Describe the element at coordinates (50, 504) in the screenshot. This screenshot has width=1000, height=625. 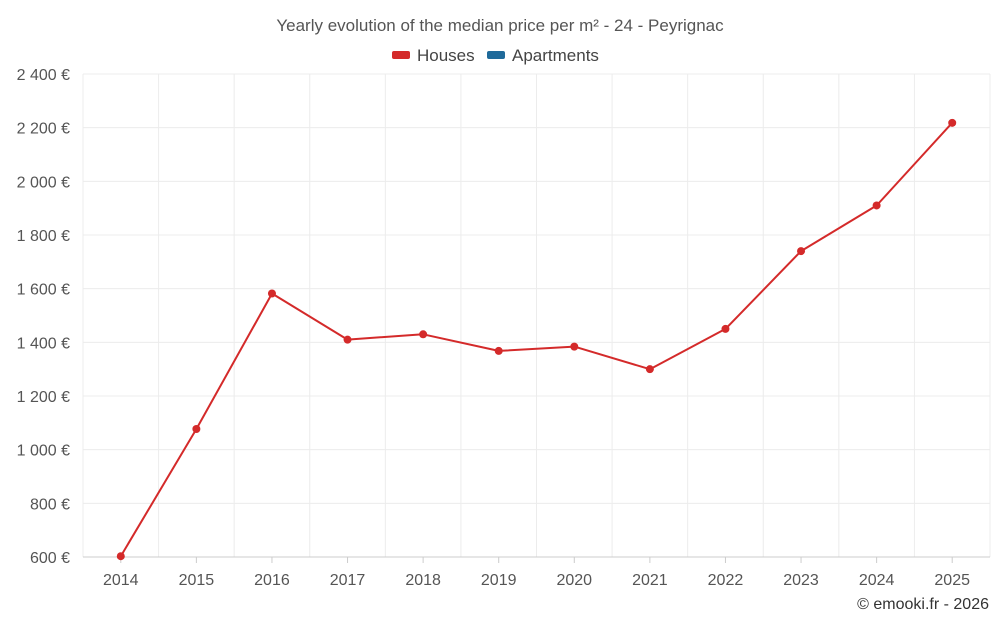
I see `y-tick-label: 800 €` at that location.